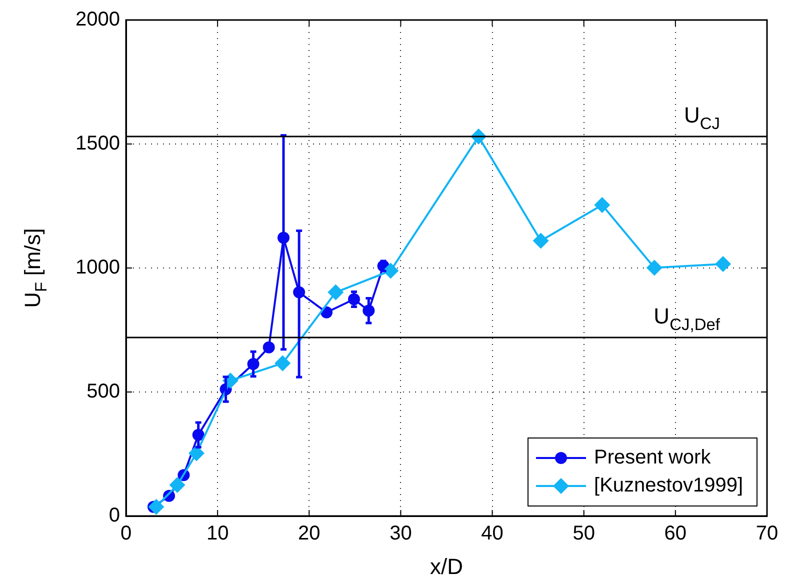 Image resolution: width=785 pixels, height=582 pixels. Describe the element at coordinates (653, 457) in the screenshot. I see `legend-label: Present work` at that location.